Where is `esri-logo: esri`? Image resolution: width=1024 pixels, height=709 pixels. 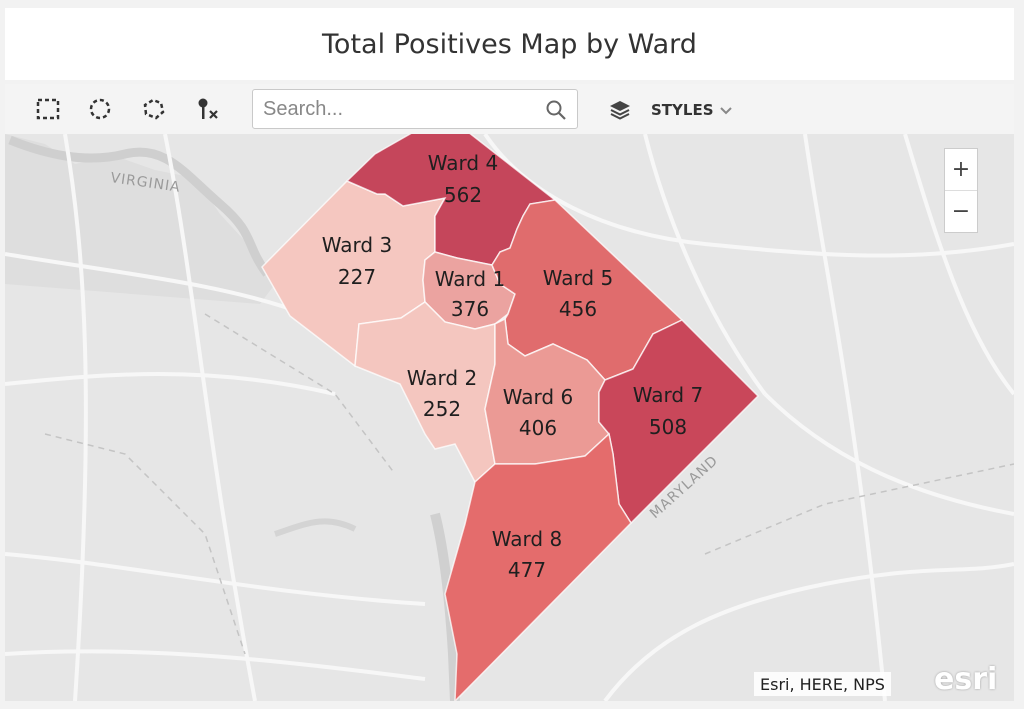
esri-logo: esri is located at coordinates (966, 679).